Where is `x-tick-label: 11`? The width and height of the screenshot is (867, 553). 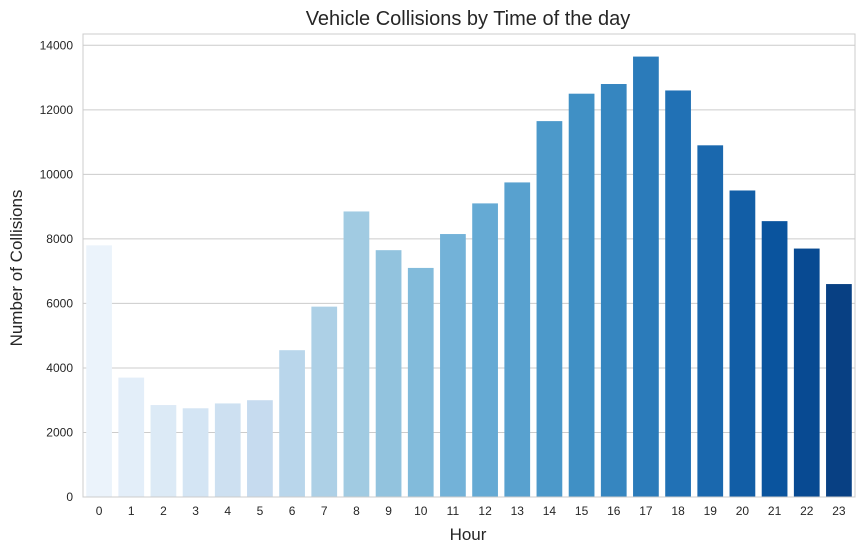 x-tick-label: 11 is located at coordinates (453, 511).